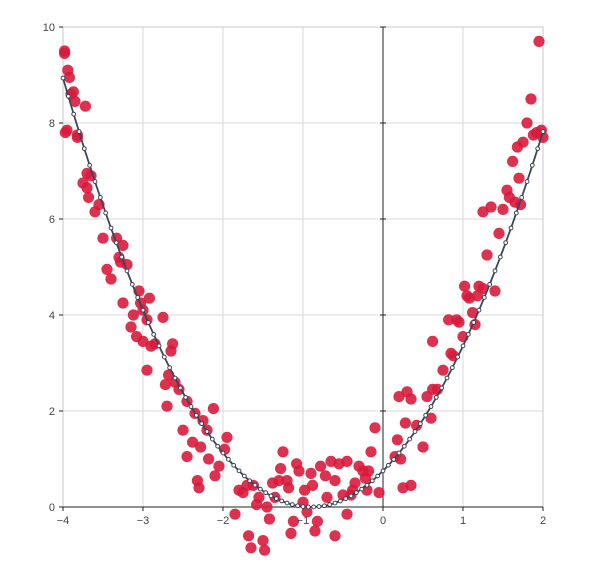  Describe the element at coordinates (63, 521) in the screenshot. I see `x-tick-label: −4` at that location.